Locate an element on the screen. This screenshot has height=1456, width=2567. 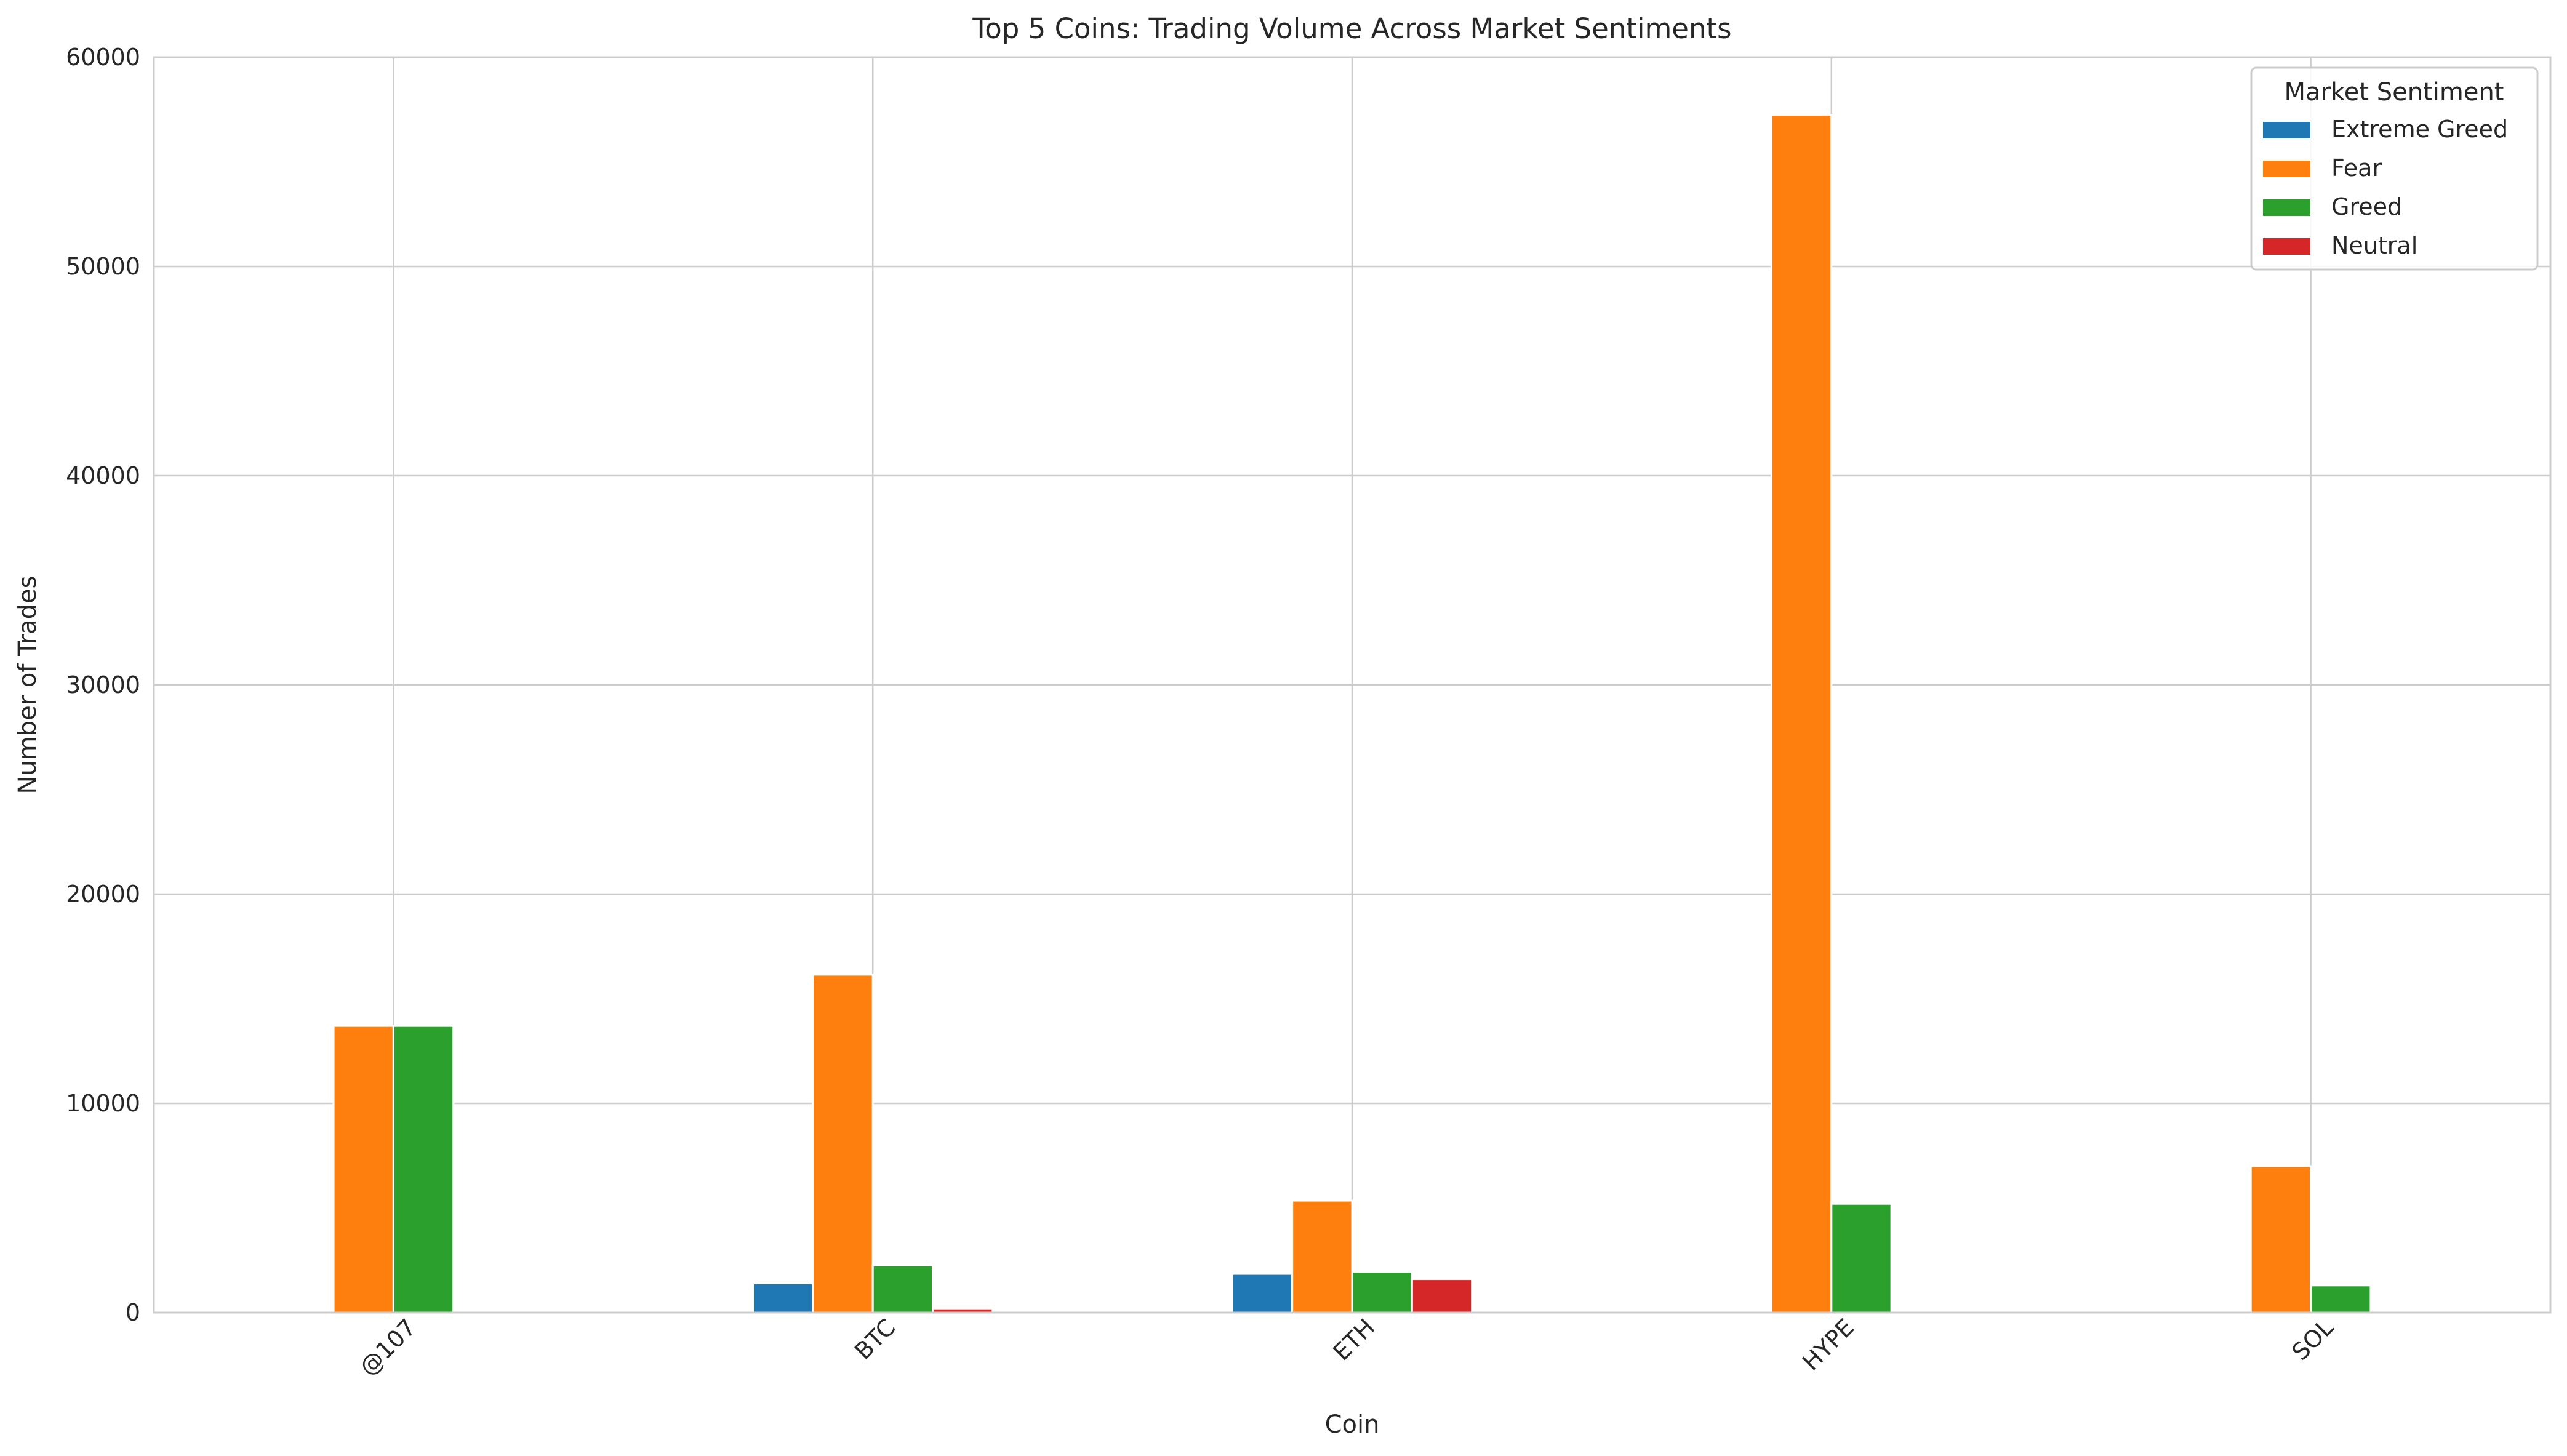
x-axis-label: Coin is located at coordinates (1353, 1424).